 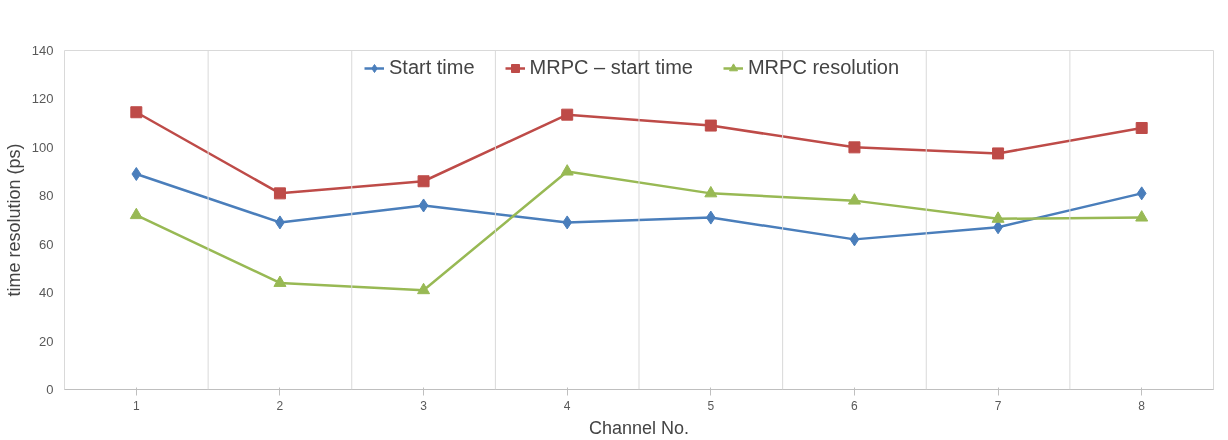 I want to click on legend-label: MRPC – start time, so click(x=611, y=67).